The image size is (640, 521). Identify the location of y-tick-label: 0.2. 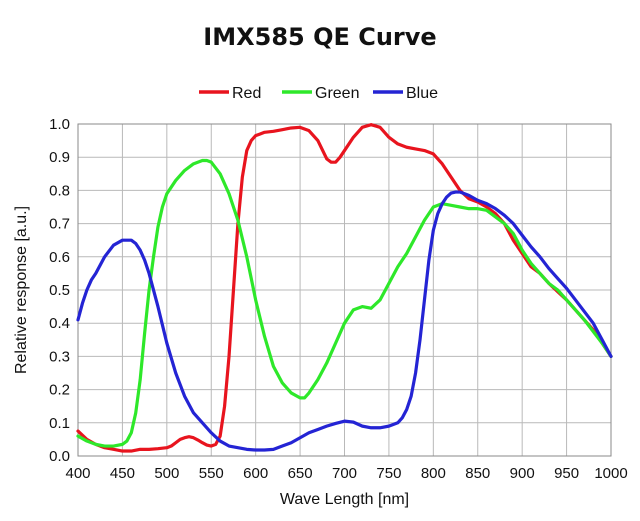
(59, 390).